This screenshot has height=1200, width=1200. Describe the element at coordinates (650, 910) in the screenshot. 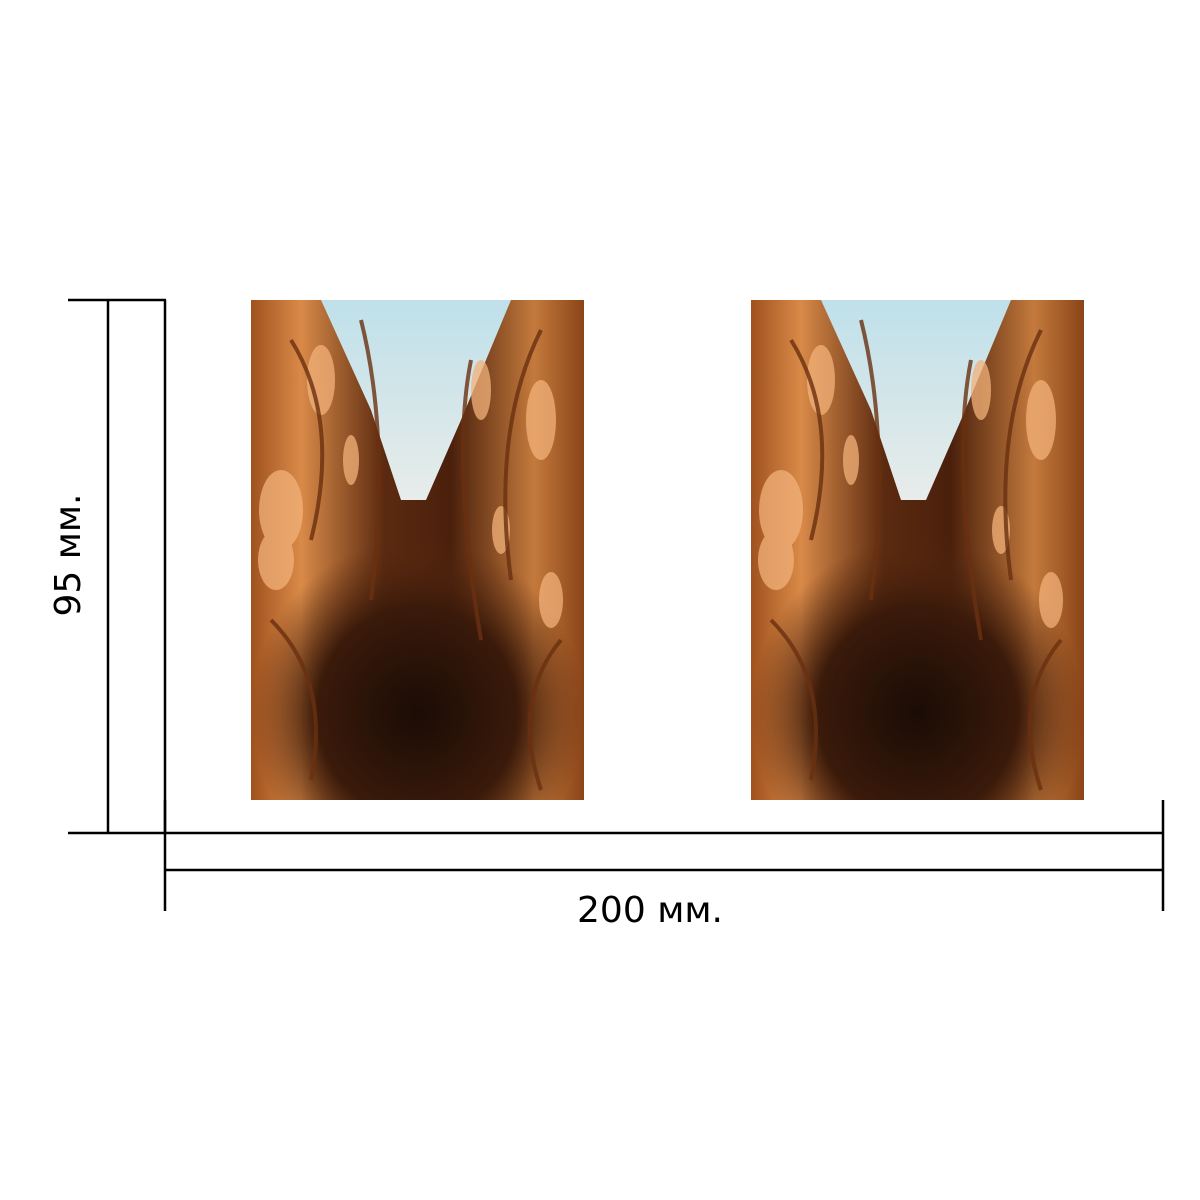

I see `width-label: 200 мм.` at that location.